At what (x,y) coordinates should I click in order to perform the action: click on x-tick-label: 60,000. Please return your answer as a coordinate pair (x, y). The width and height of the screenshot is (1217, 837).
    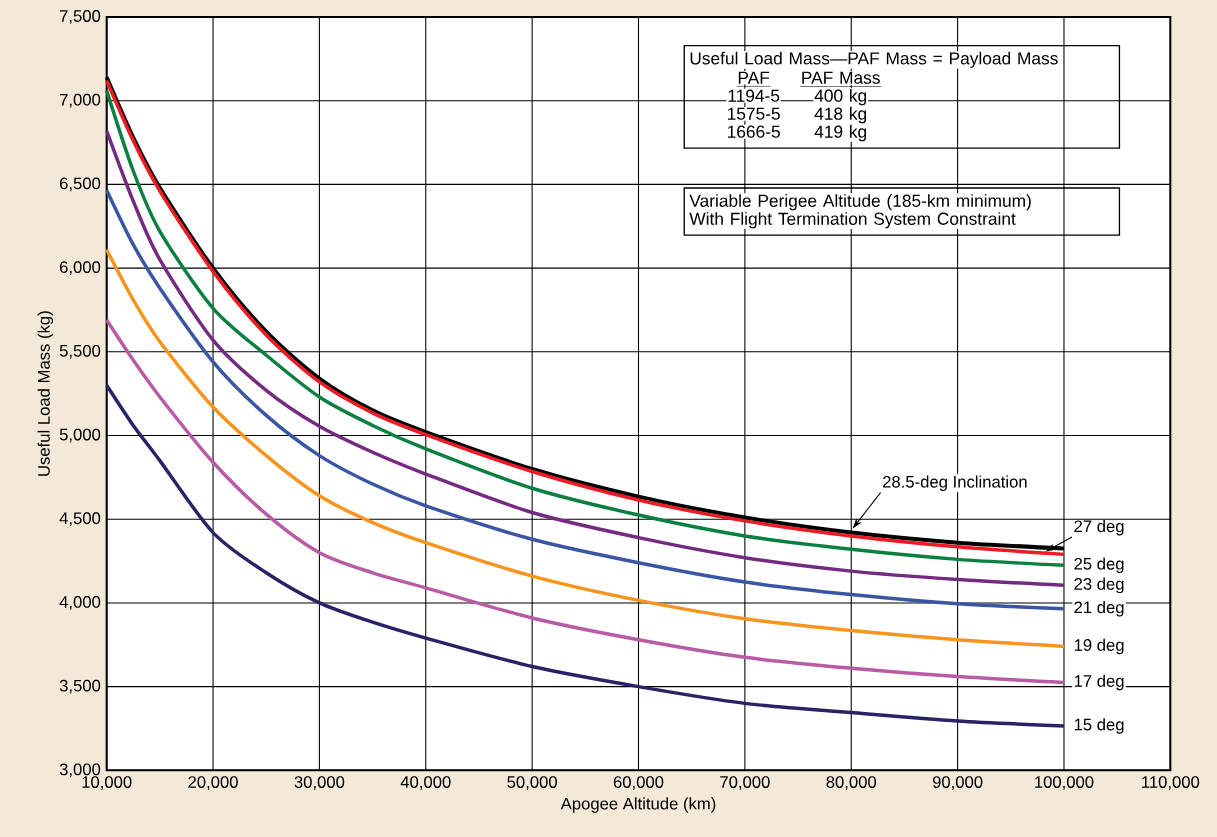
    Looking at the image, I should click on (638, 783).